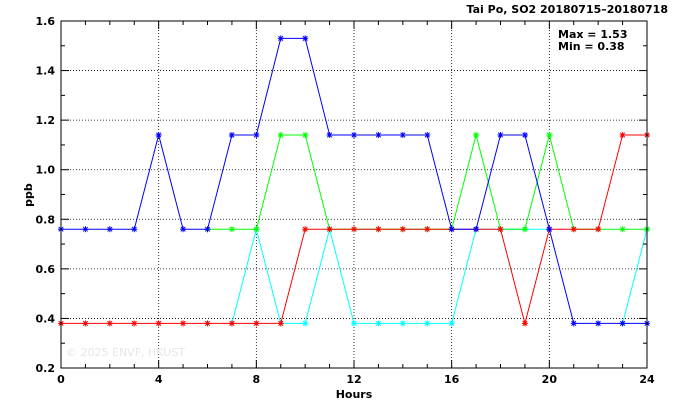 The height and width of the screenshot is (409, 674). I want to click on x-tick-label: 12, so click(353, 379).